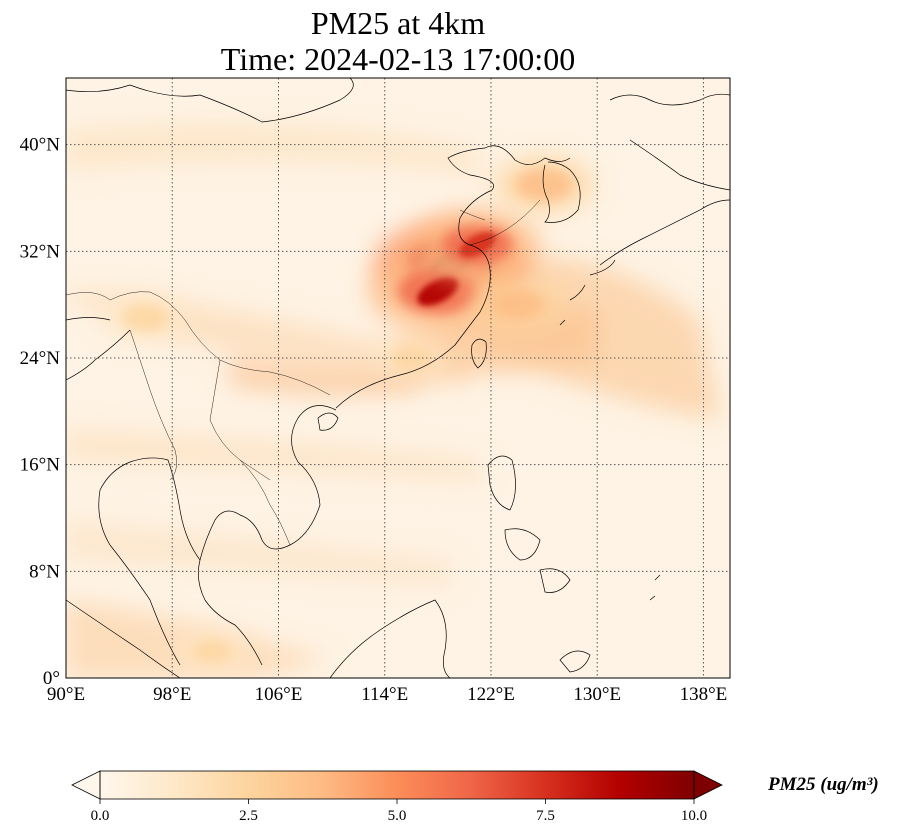 The height and width of the screenshot is (840, 905). What do you see at coordinates (398, 59) in the screenshot?
I see `map-subtitle: Time: 2024-02-13 17:00:00` at bounding box center [398, 59].